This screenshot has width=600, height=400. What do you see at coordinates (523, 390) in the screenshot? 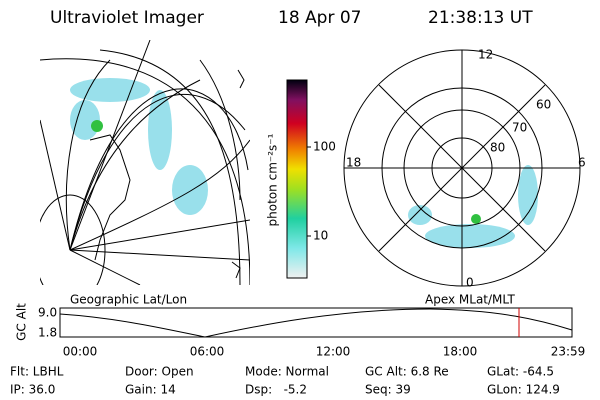
I see `info-field: GLon: 124.9` at bounding box center [523, 390].